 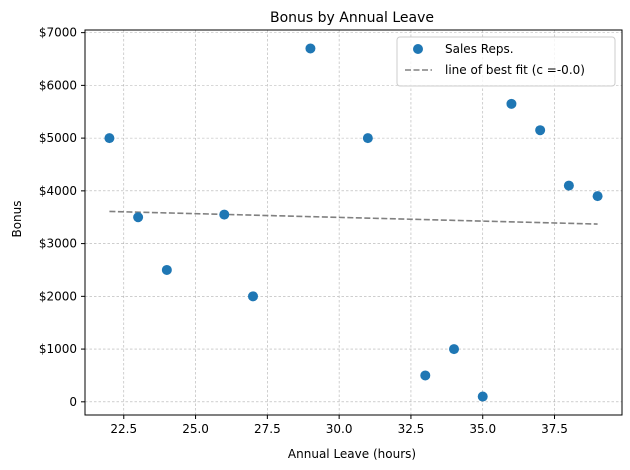 I want to click on x-axis-title: Annual Leave (hours), so click(x=352, y=454).